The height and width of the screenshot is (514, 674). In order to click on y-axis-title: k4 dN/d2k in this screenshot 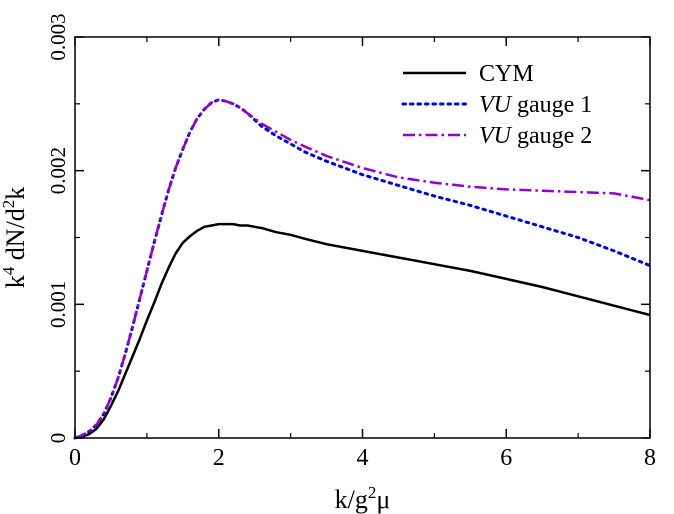, I will do `click(15, 238)`.